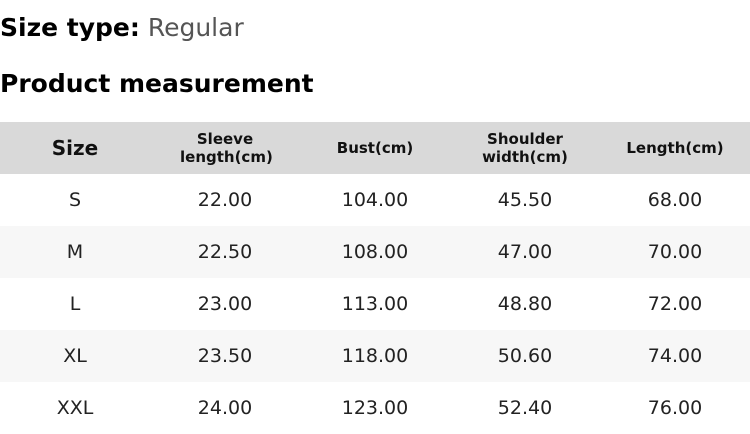 This screenshot has height=434, width=750. What do you see at coordinates (75, 356) in the screenshot?
I see `table-cell: XL` at bounding box center [75, 356].